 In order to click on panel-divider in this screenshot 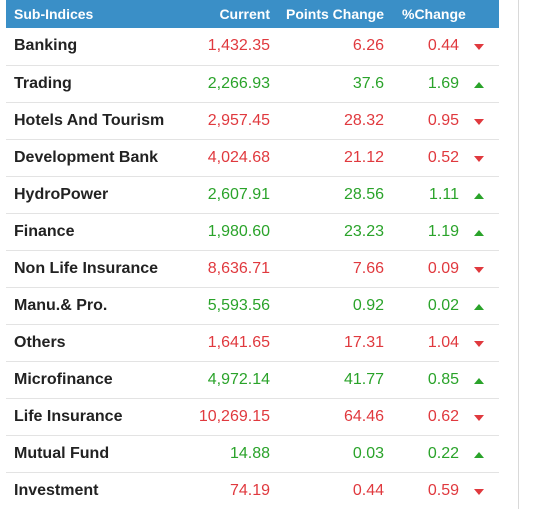, I will do `click(518, 254)`.